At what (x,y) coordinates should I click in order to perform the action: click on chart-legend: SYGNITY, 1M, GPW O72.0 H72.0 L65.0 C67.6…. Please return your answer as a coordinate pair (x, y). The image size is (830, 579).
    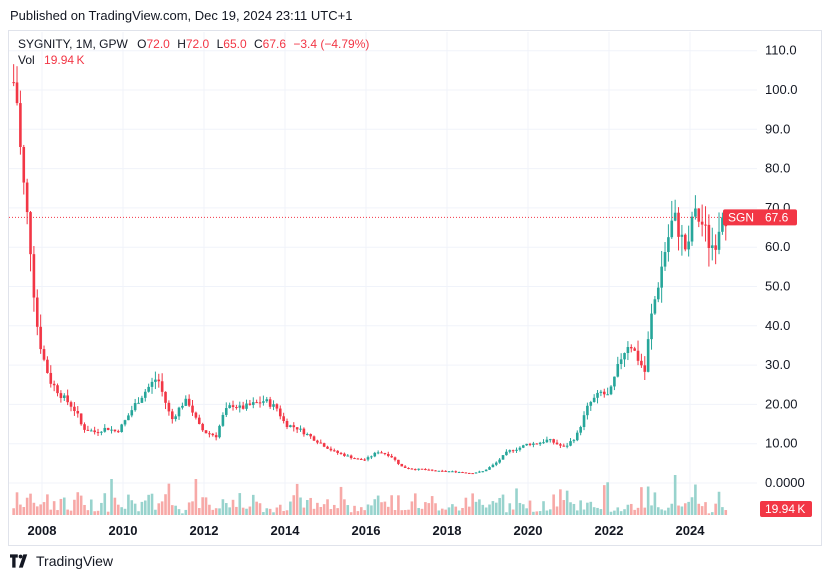
    Looking at the image, I should click on (193, 52).